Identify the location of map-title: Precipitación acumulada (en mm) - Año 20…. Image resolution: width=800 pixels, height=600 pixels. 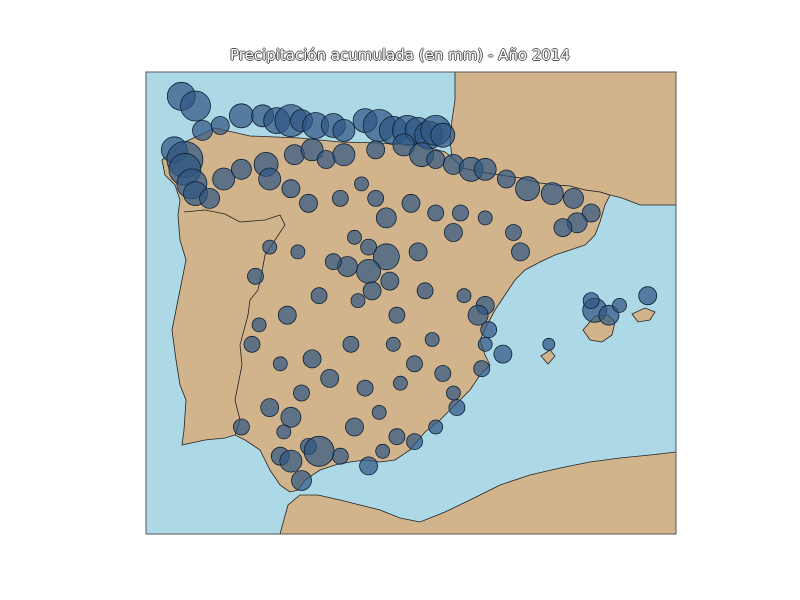
(400, 55).